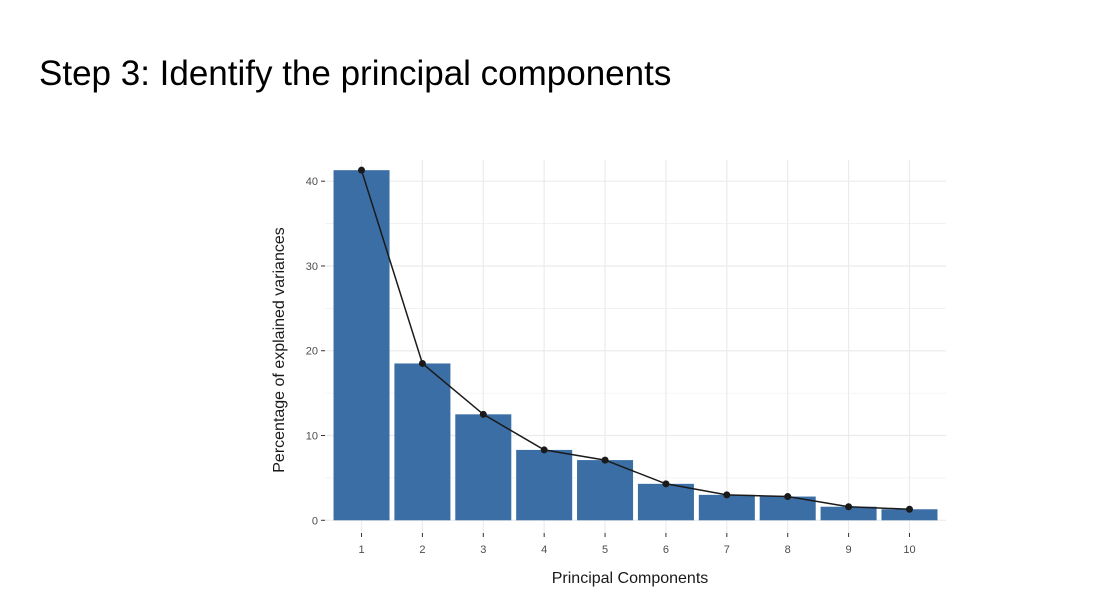 This screenshot has height=610, width=1102. I want to click on x-tick-label: 2, so click(422, 550).